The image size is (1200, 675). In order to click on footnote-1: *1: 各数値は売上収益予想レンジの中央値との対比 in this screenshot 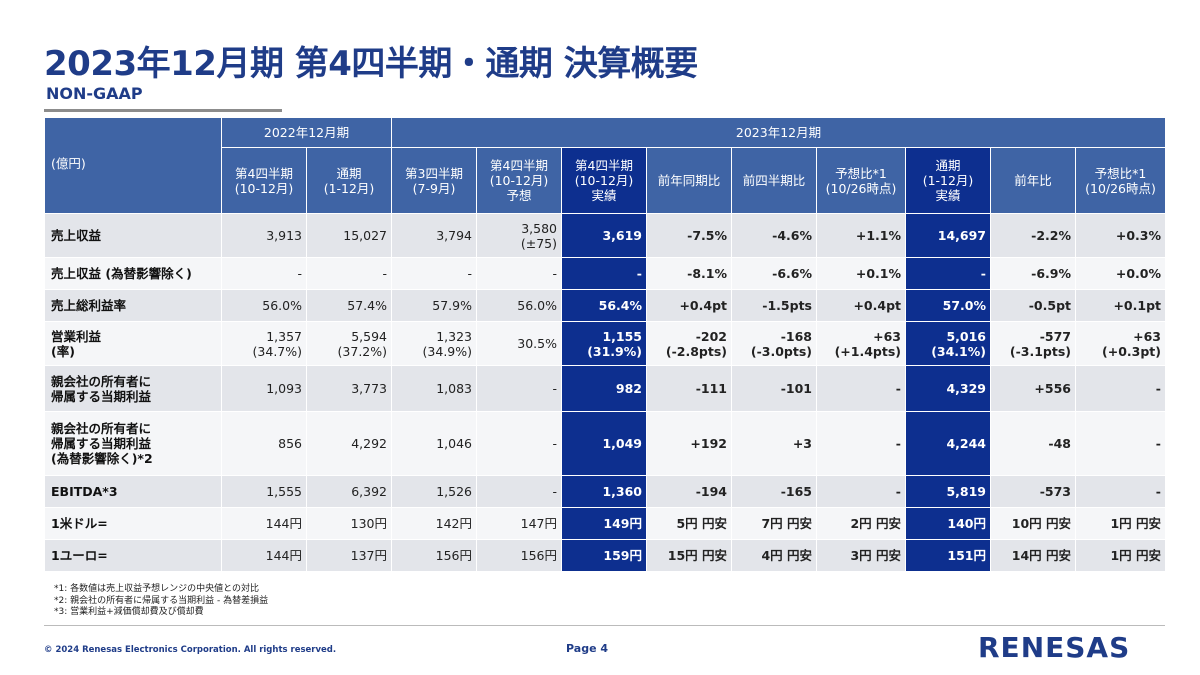, I will do `click(157, 589)`.